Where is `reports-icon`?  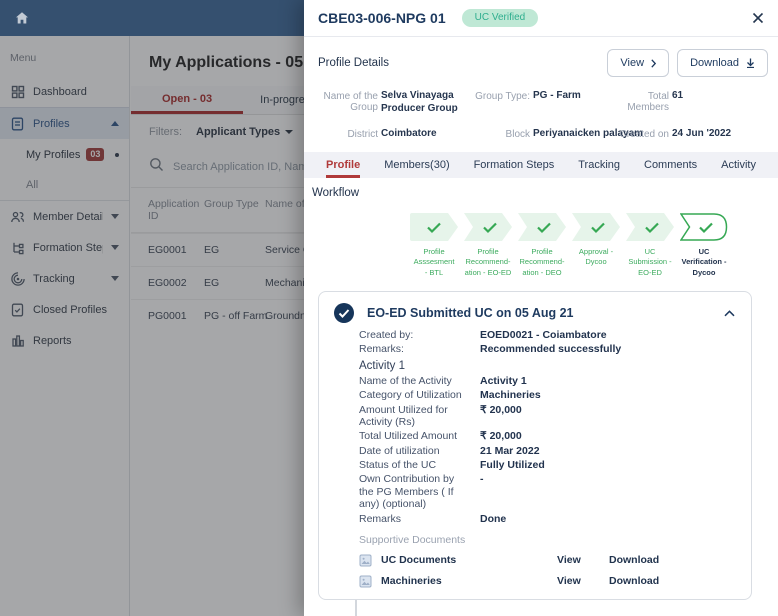 reports-icon is located at coordinates (17, 340).